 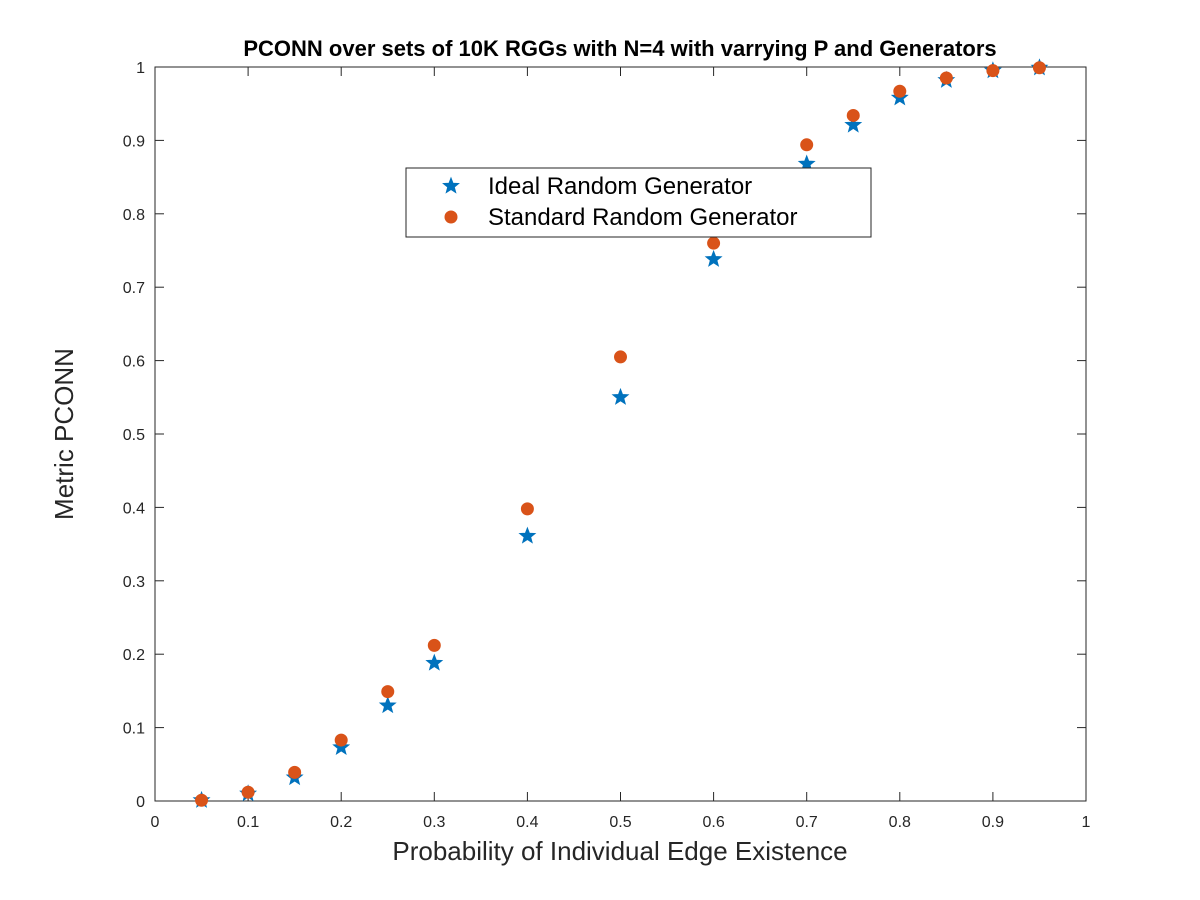 What do you see at coordinates (140, 68) in the screenshot?
I see `y-tick-label: 1` at bounding box center [140, 68].